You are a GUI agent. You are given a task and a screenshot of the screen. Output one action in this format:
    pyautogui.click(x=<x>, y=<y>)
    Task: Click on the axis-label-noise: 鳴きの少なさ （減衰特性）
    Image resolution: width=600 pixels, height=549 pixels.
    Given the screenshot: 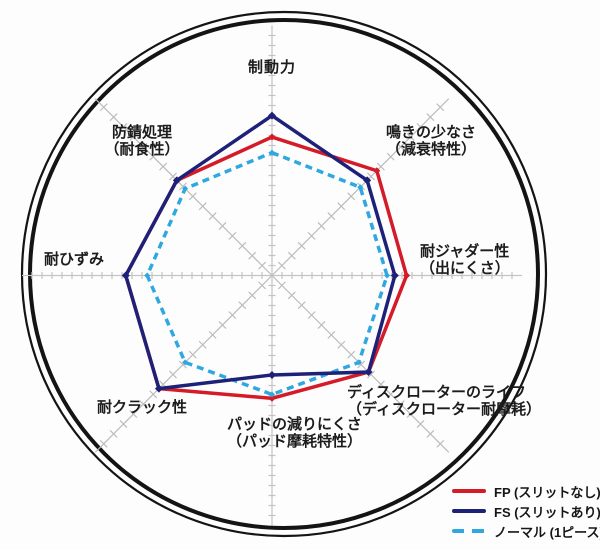 What is the action you would take?
    pyautogui.click(x=431, y=141)
    